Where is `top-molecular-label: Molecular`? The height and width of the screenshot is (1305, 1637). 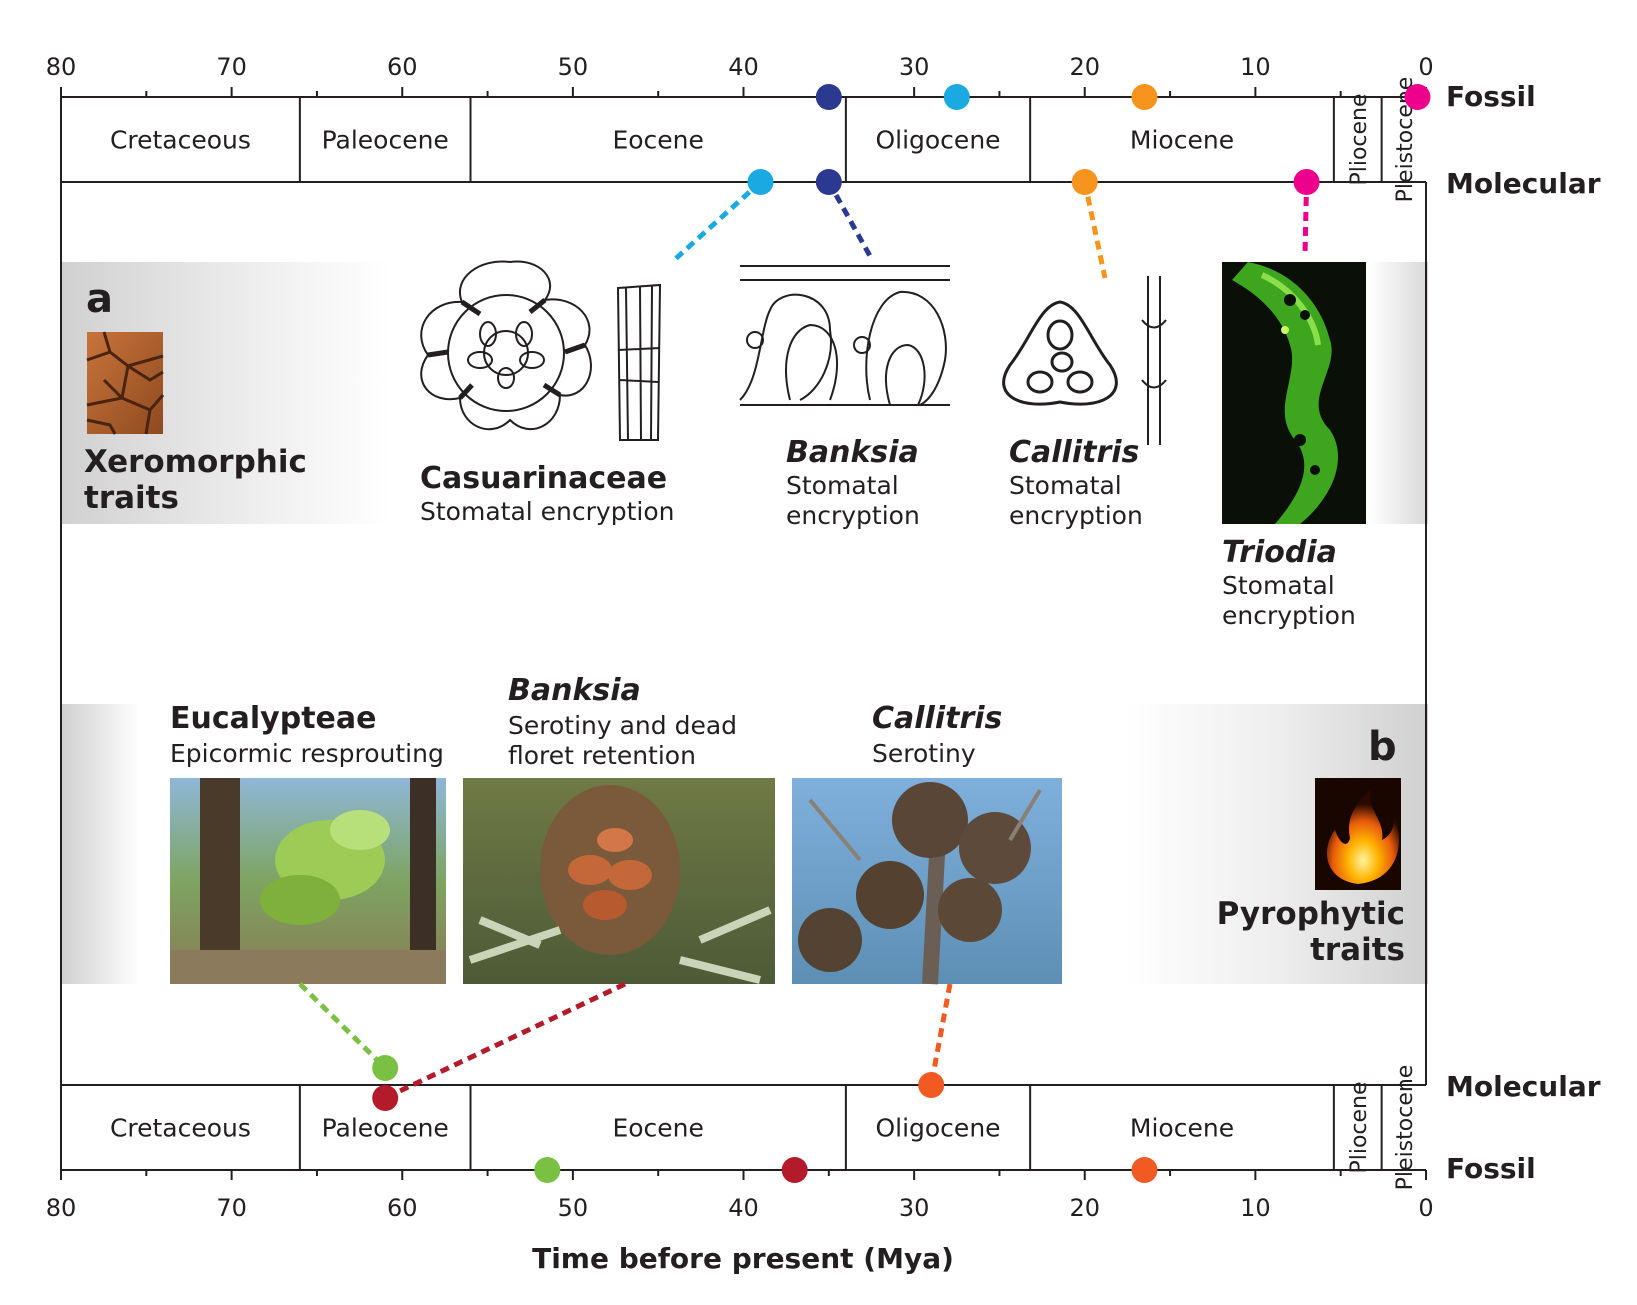 top-molecular-label: Molecular is located at coordinates (1523, 183).